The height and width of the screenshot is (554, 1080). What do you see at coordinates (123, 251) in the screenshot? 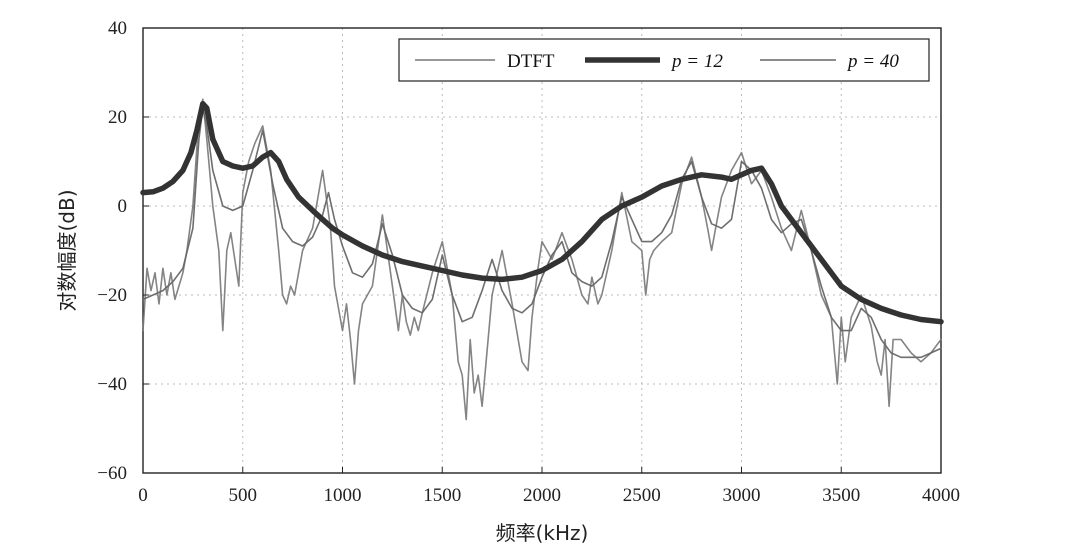
I see `y-axis-ticks: −60 −40 −20 0 20 40` at bounding box center [123, 251].